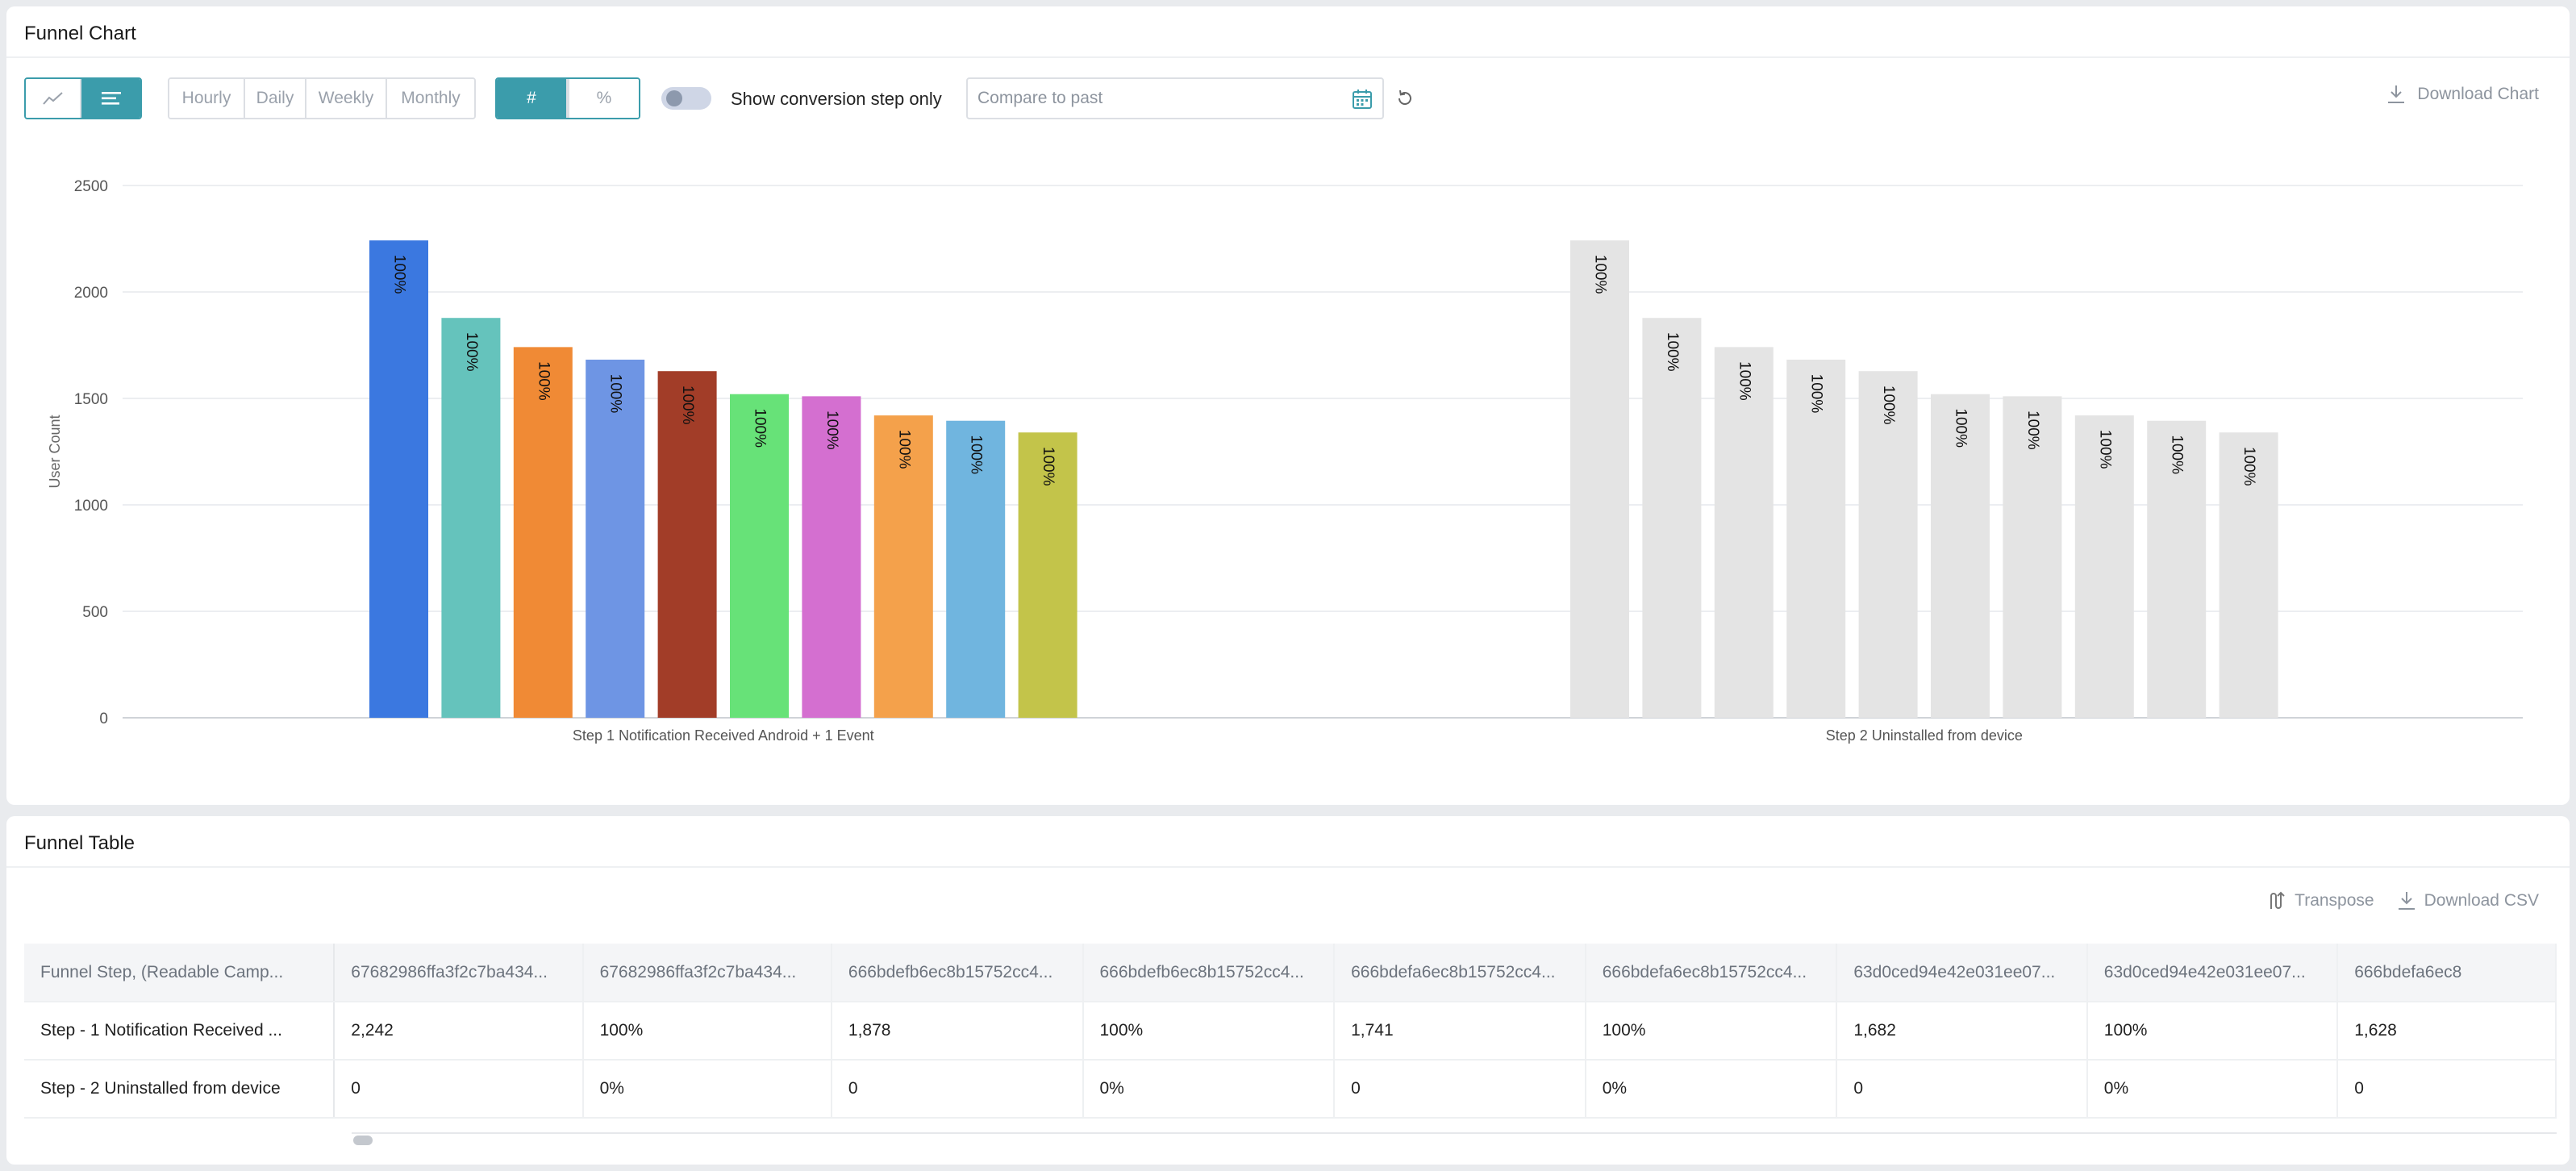  I want to click on table-tools: Transpose Download CSV, so click(2403, 900).